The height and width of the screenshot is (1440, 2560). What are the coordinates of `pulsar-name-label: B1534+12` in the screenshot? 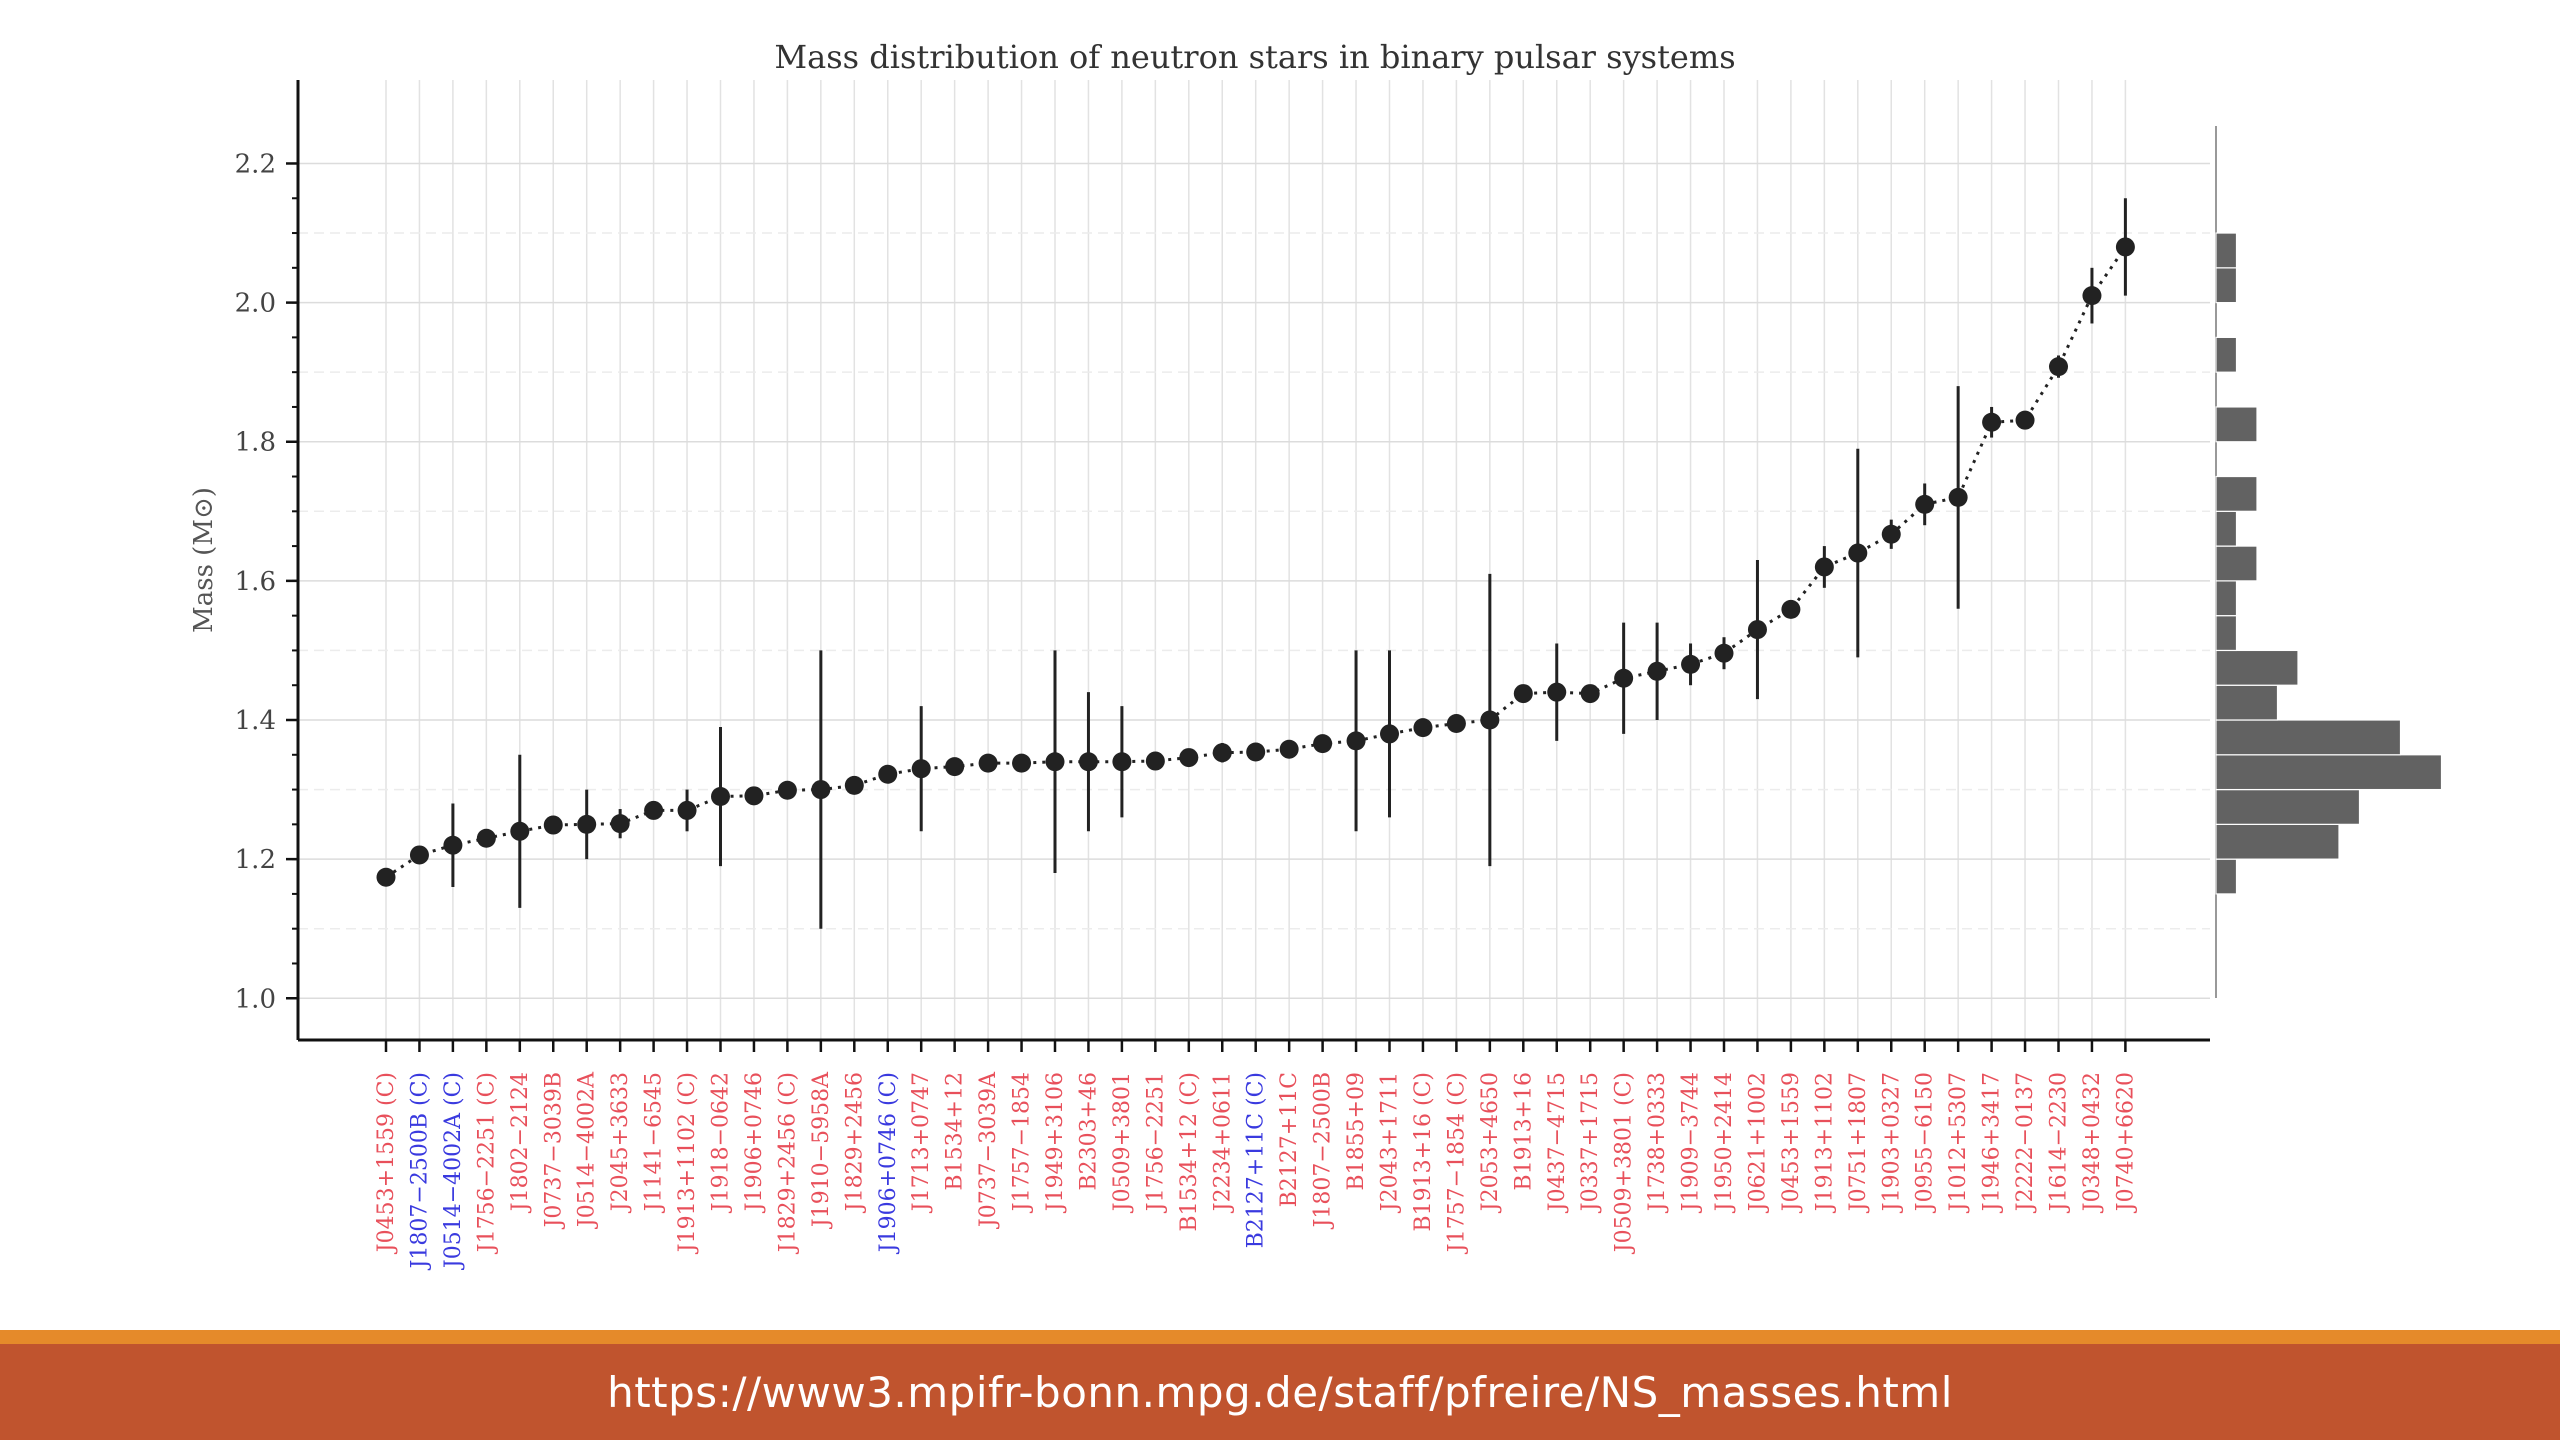 It's located at (955, 1131).